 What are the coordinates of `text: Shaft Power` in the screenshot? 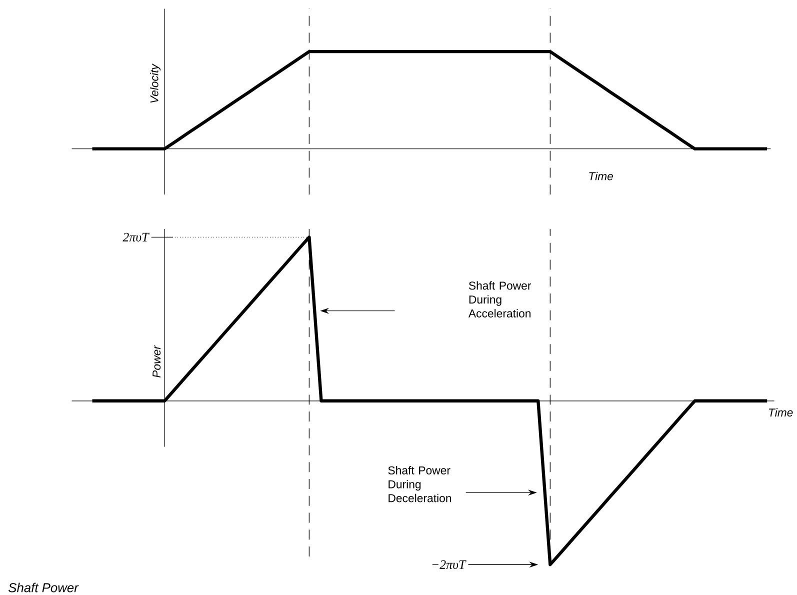 It's located at (43, 587).